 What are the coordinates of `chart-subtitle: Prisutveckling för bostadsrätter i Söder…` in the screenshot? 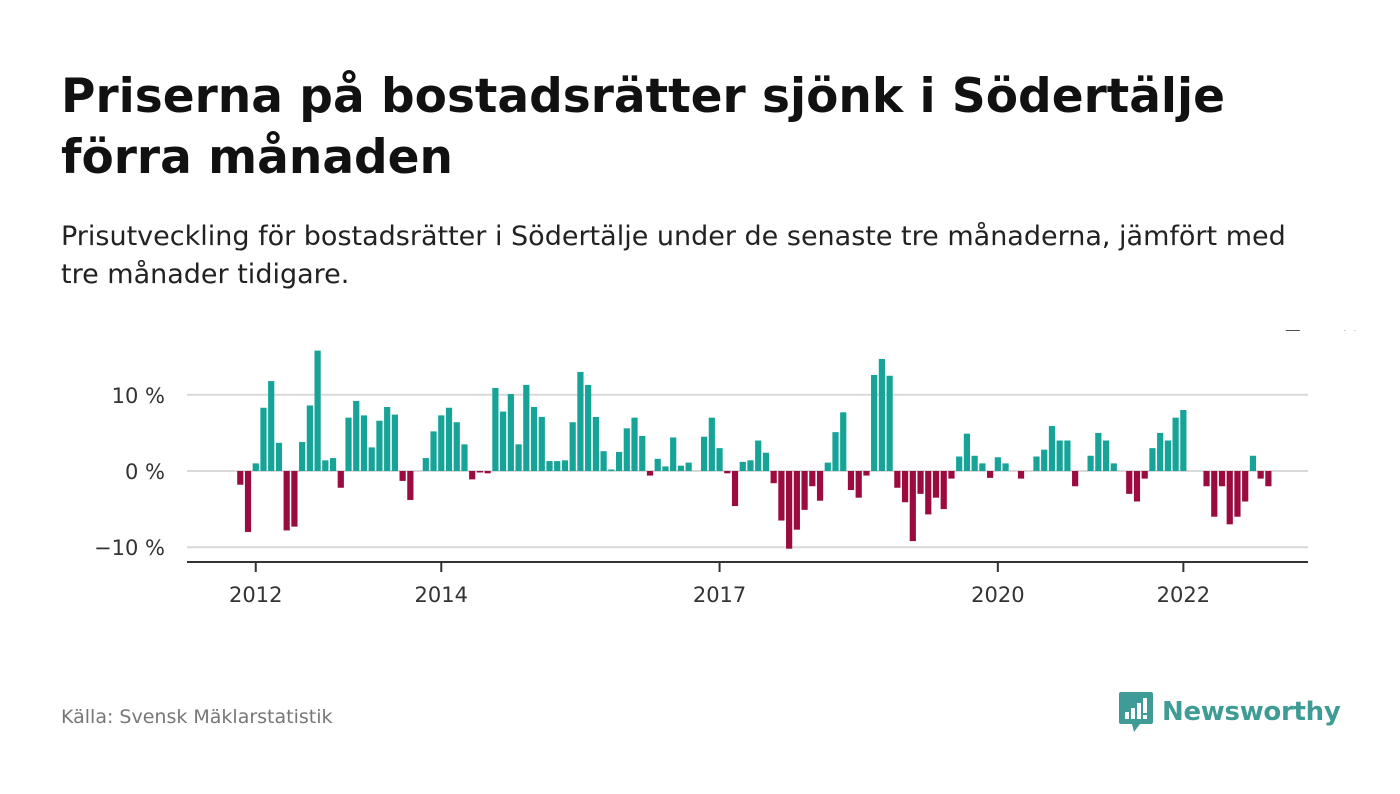 It's located at (673, 255).